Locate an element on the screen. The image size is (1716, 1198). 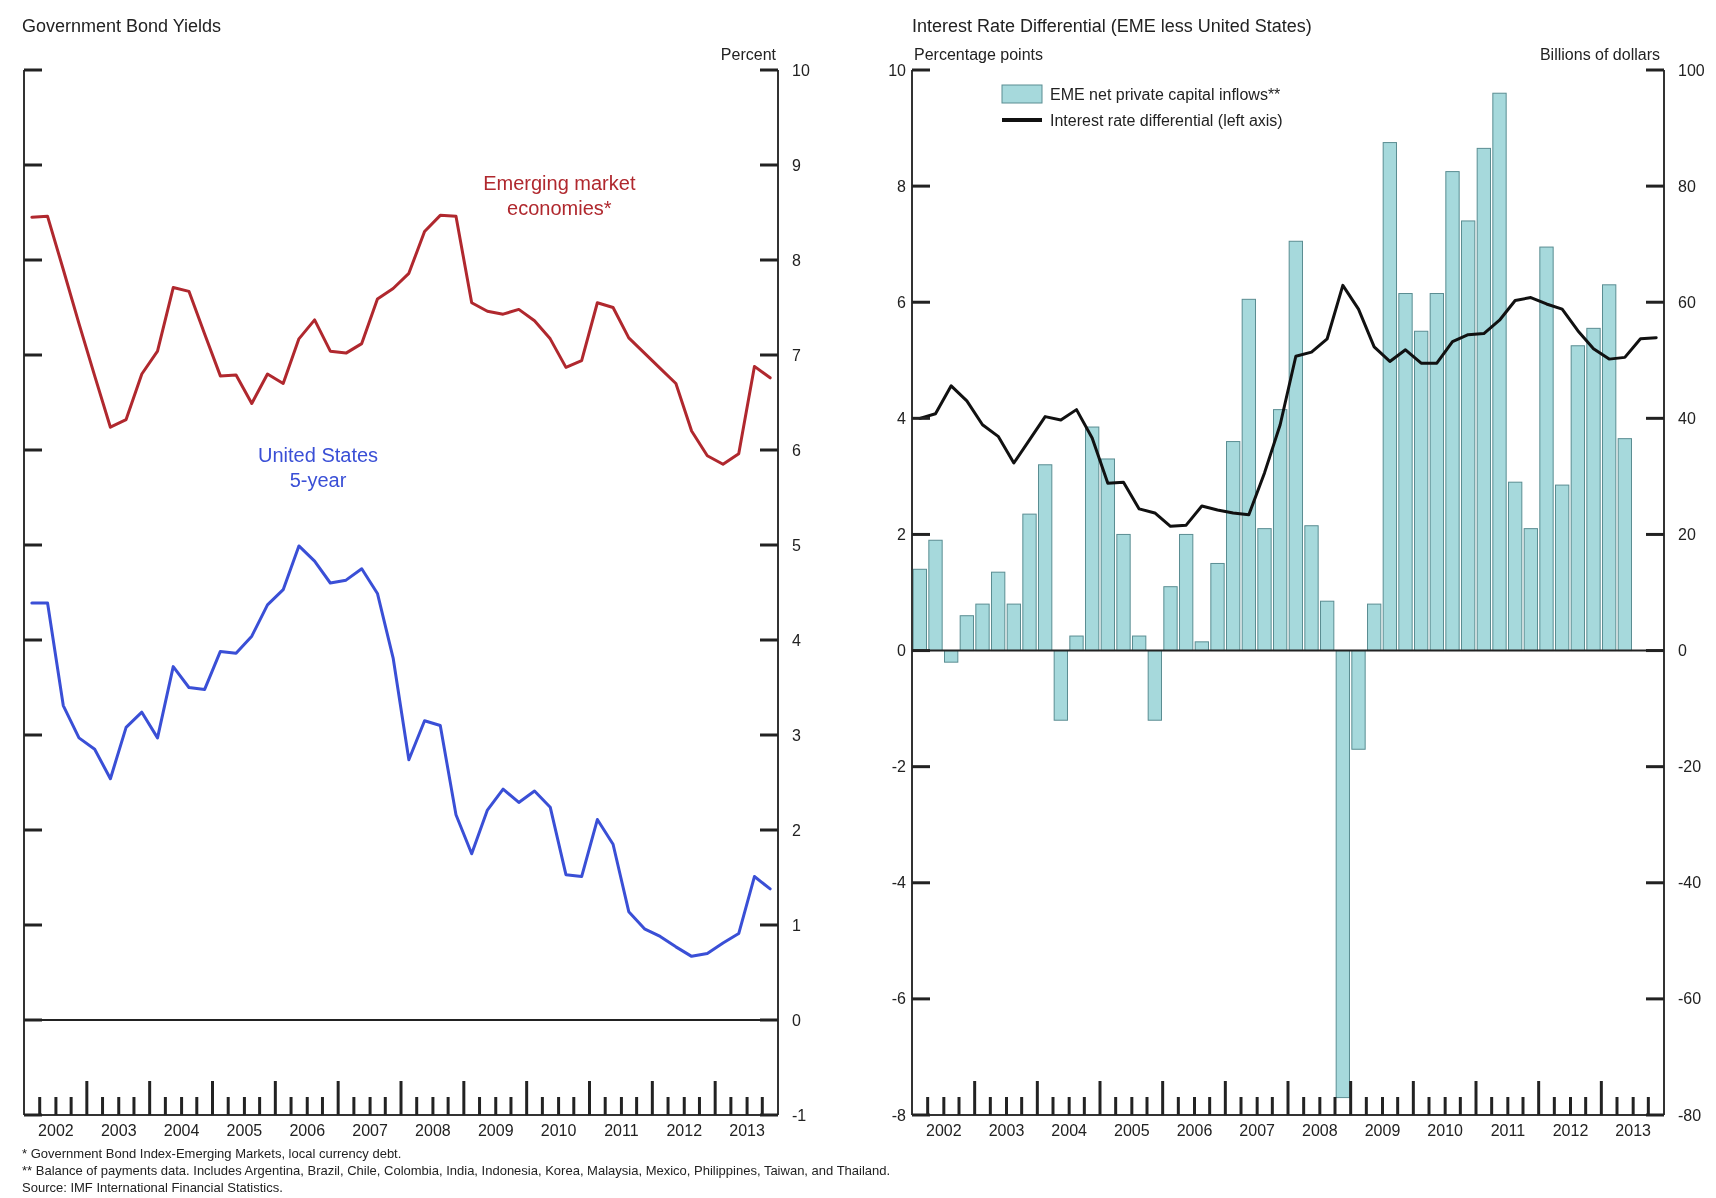
source-note: Source: IMF International Financial Statistics. is located at coordinates (152, 1187).